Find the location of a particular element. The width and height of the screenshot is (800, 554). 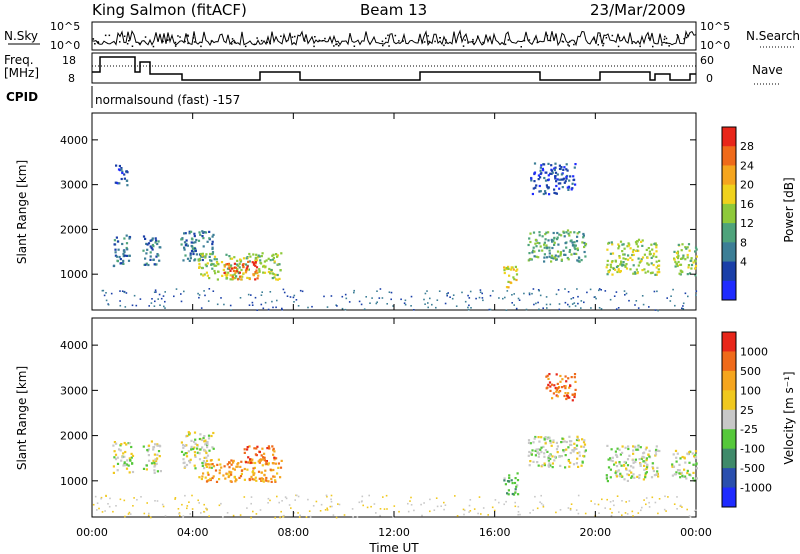

colorbar-tick-label: 500 is located at coordinates (750, 371).